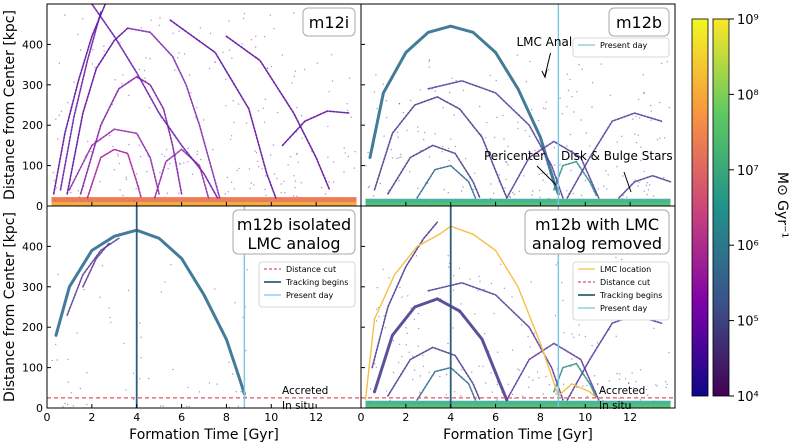 This screenshot has height=444, width=793. Describe the element at coordinates (630, 295) in the screenshot. I see `legend-label-tracking: Tracking begins` at that location.